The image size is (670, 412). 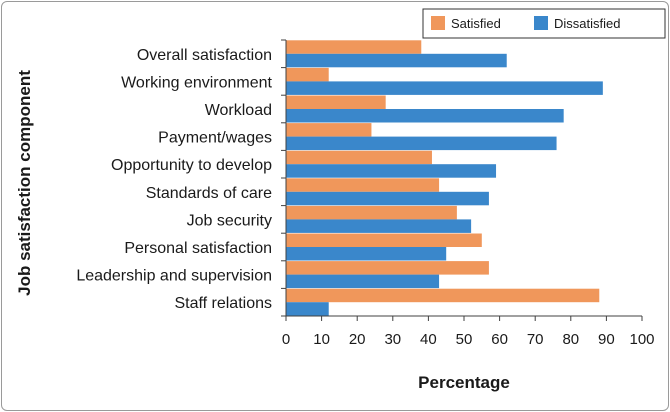 I want to click on bar-satisfied-opportunity-to-develop, so click(x=359, y=157).